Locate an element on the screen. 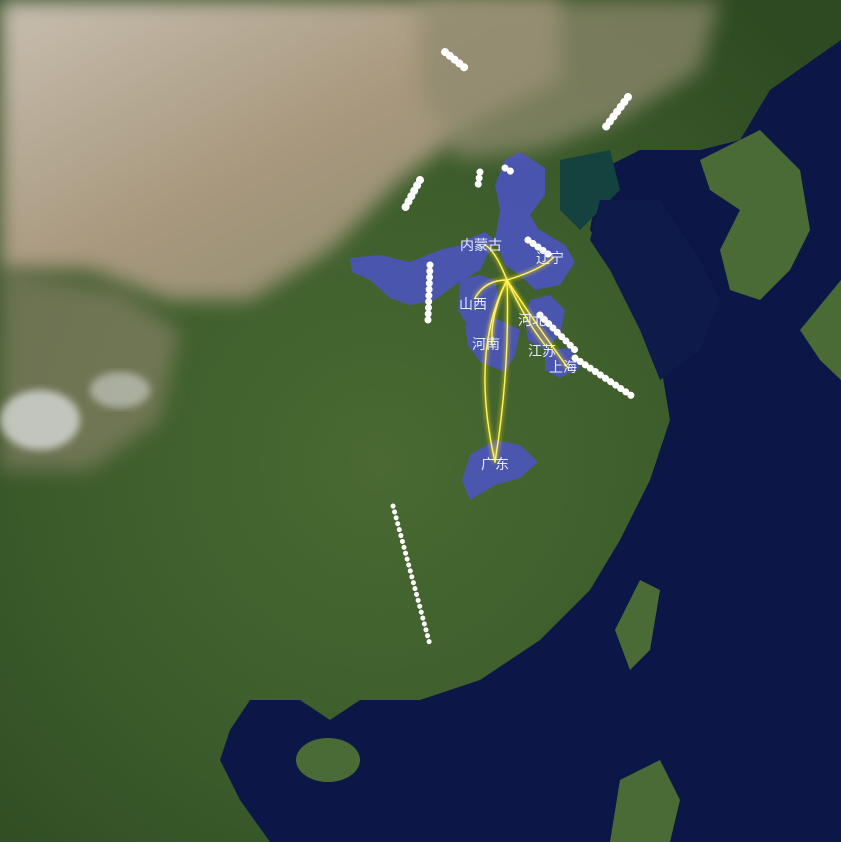 The width and height of the screenshot is (841, 842). label-henan: 河南 is located at coordinates (486, 345).